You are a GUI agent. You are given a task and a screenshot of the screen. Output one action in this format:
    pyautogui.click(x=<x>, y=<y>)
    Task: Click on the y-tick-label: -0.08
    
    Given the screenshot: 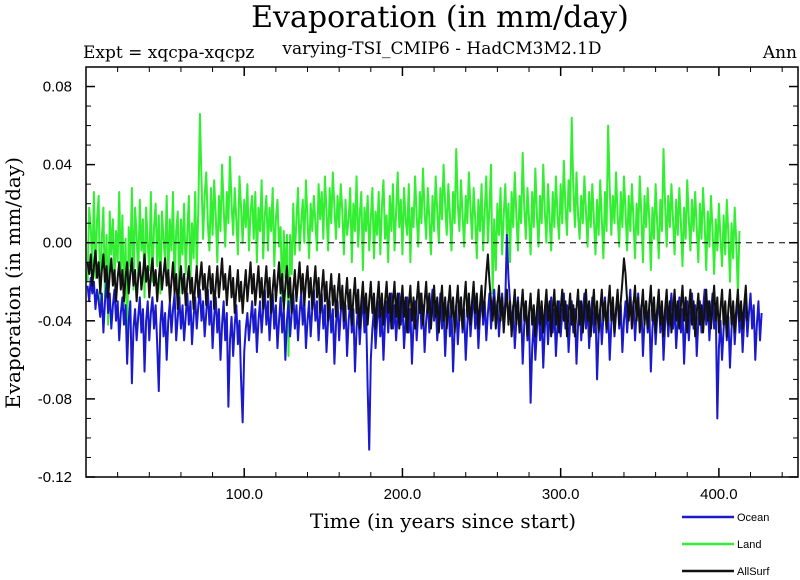 What is the action you would take?
    pyautogui.click(x=55, y=399)
    